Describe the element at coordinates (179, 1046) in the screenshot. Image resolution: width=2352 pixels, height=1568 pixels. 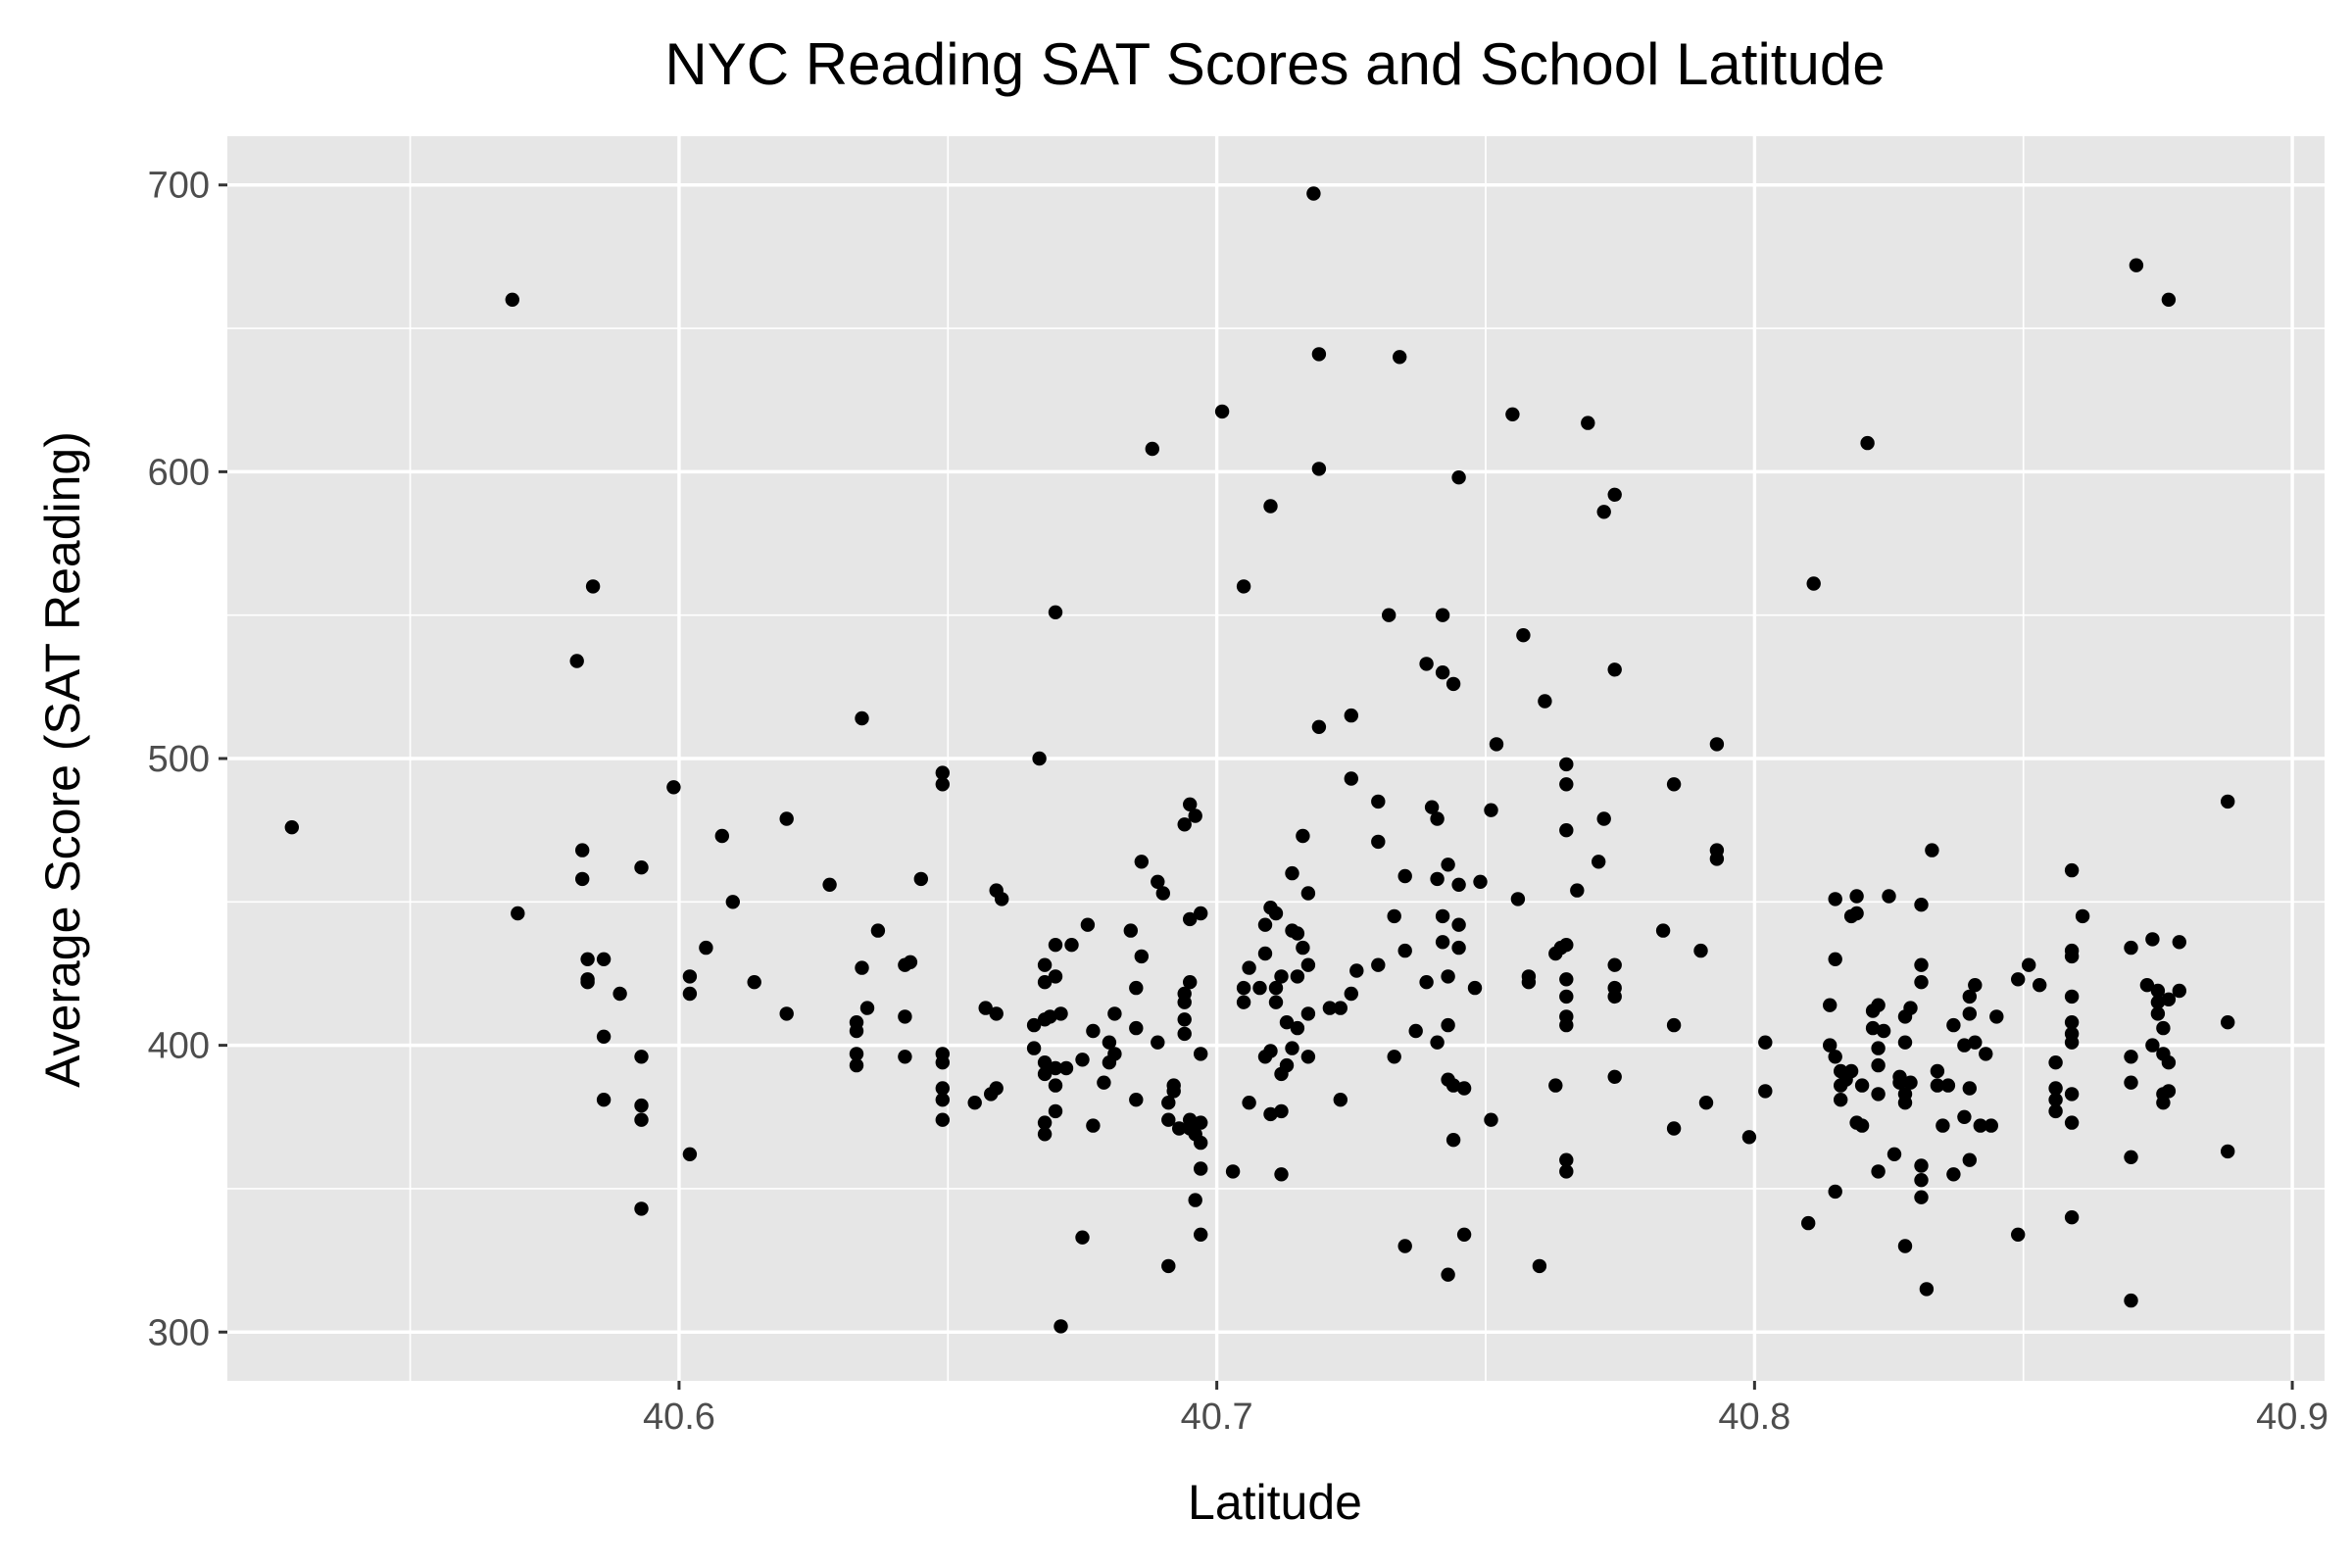
I see `y-tick-label: 400` at that location.